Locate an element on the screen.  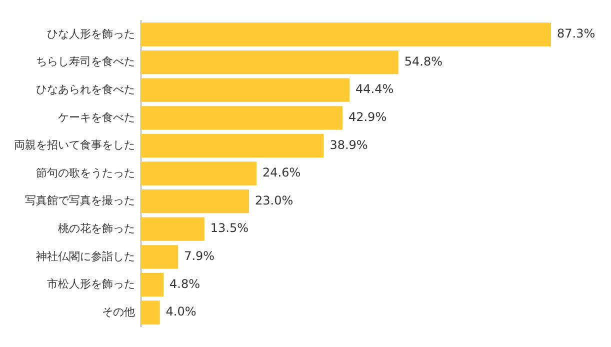
data-label: 7.9% is located at coordinates (199, 256).